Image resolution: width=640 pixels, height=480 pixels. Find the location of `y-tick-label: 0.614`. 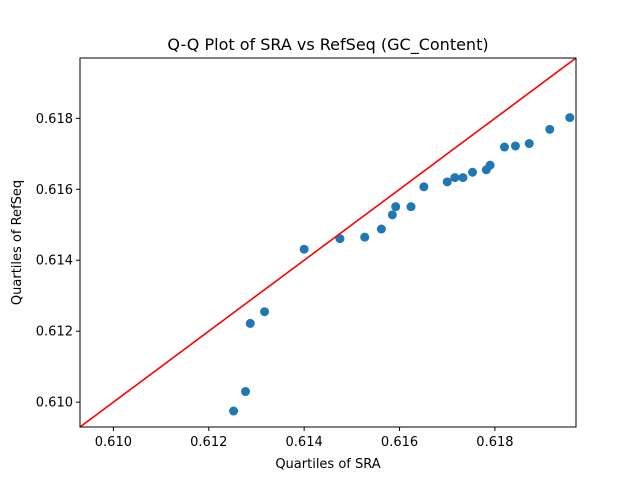

y-tick-label: 0.614 is located at coordinates (54, 261).